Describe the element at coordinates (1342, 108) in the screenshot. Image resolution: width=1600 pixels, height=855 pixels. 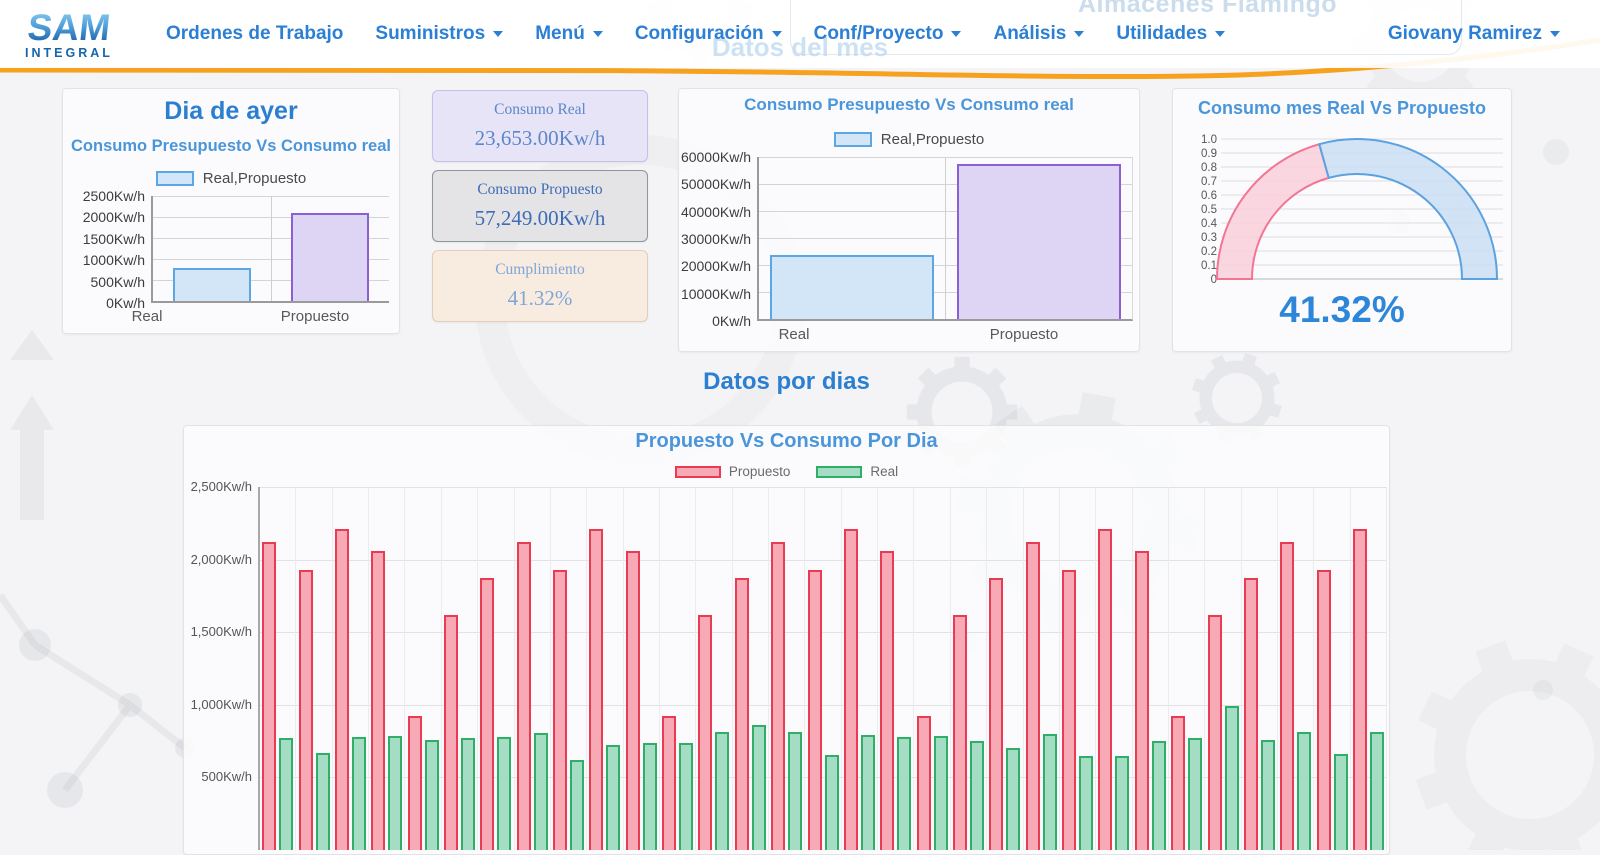
I see `gauge-title: Consumo mes Real Vs Propuesto` at that location.